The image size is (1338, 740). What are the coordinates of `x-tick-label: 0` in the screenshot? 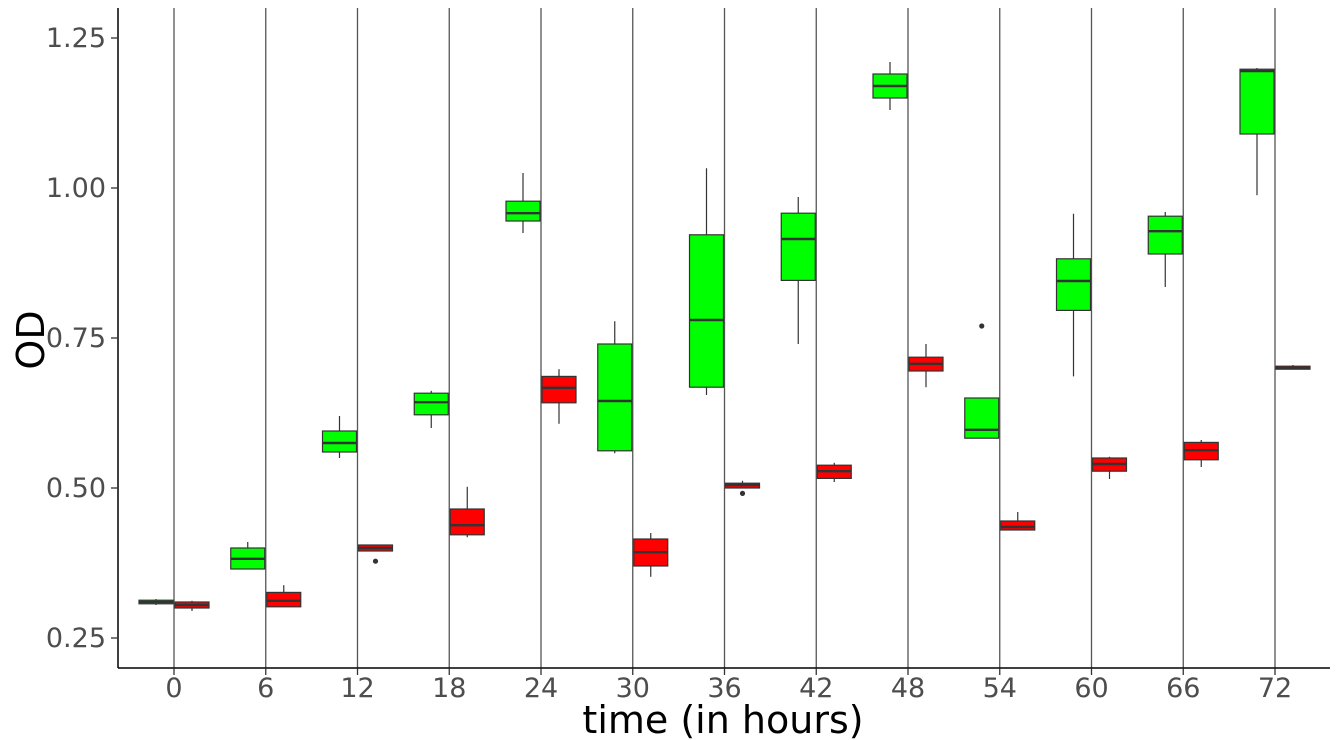 It's located at (173, 688).